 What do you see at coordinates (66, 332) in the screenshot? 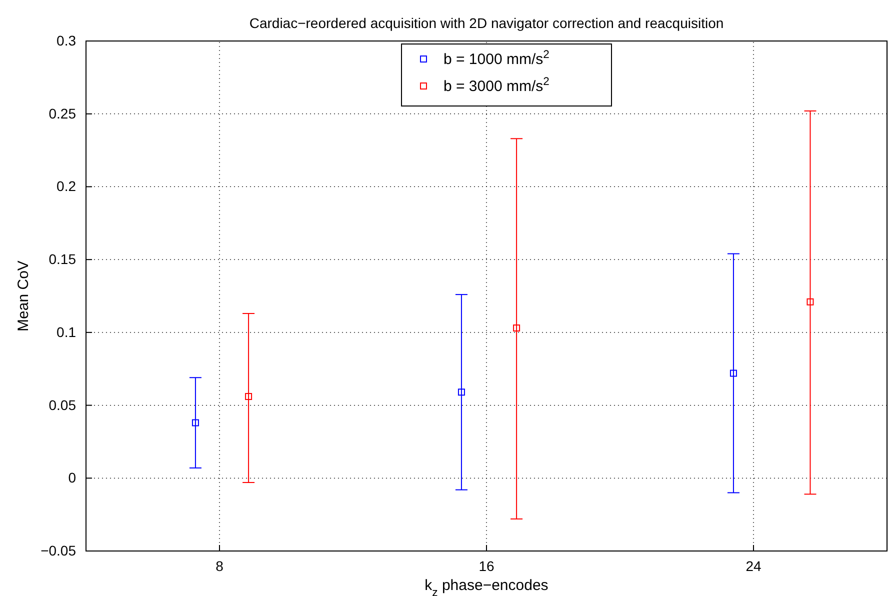
I see `y-tick-label: 0.1` at bounding box center [66, 332].